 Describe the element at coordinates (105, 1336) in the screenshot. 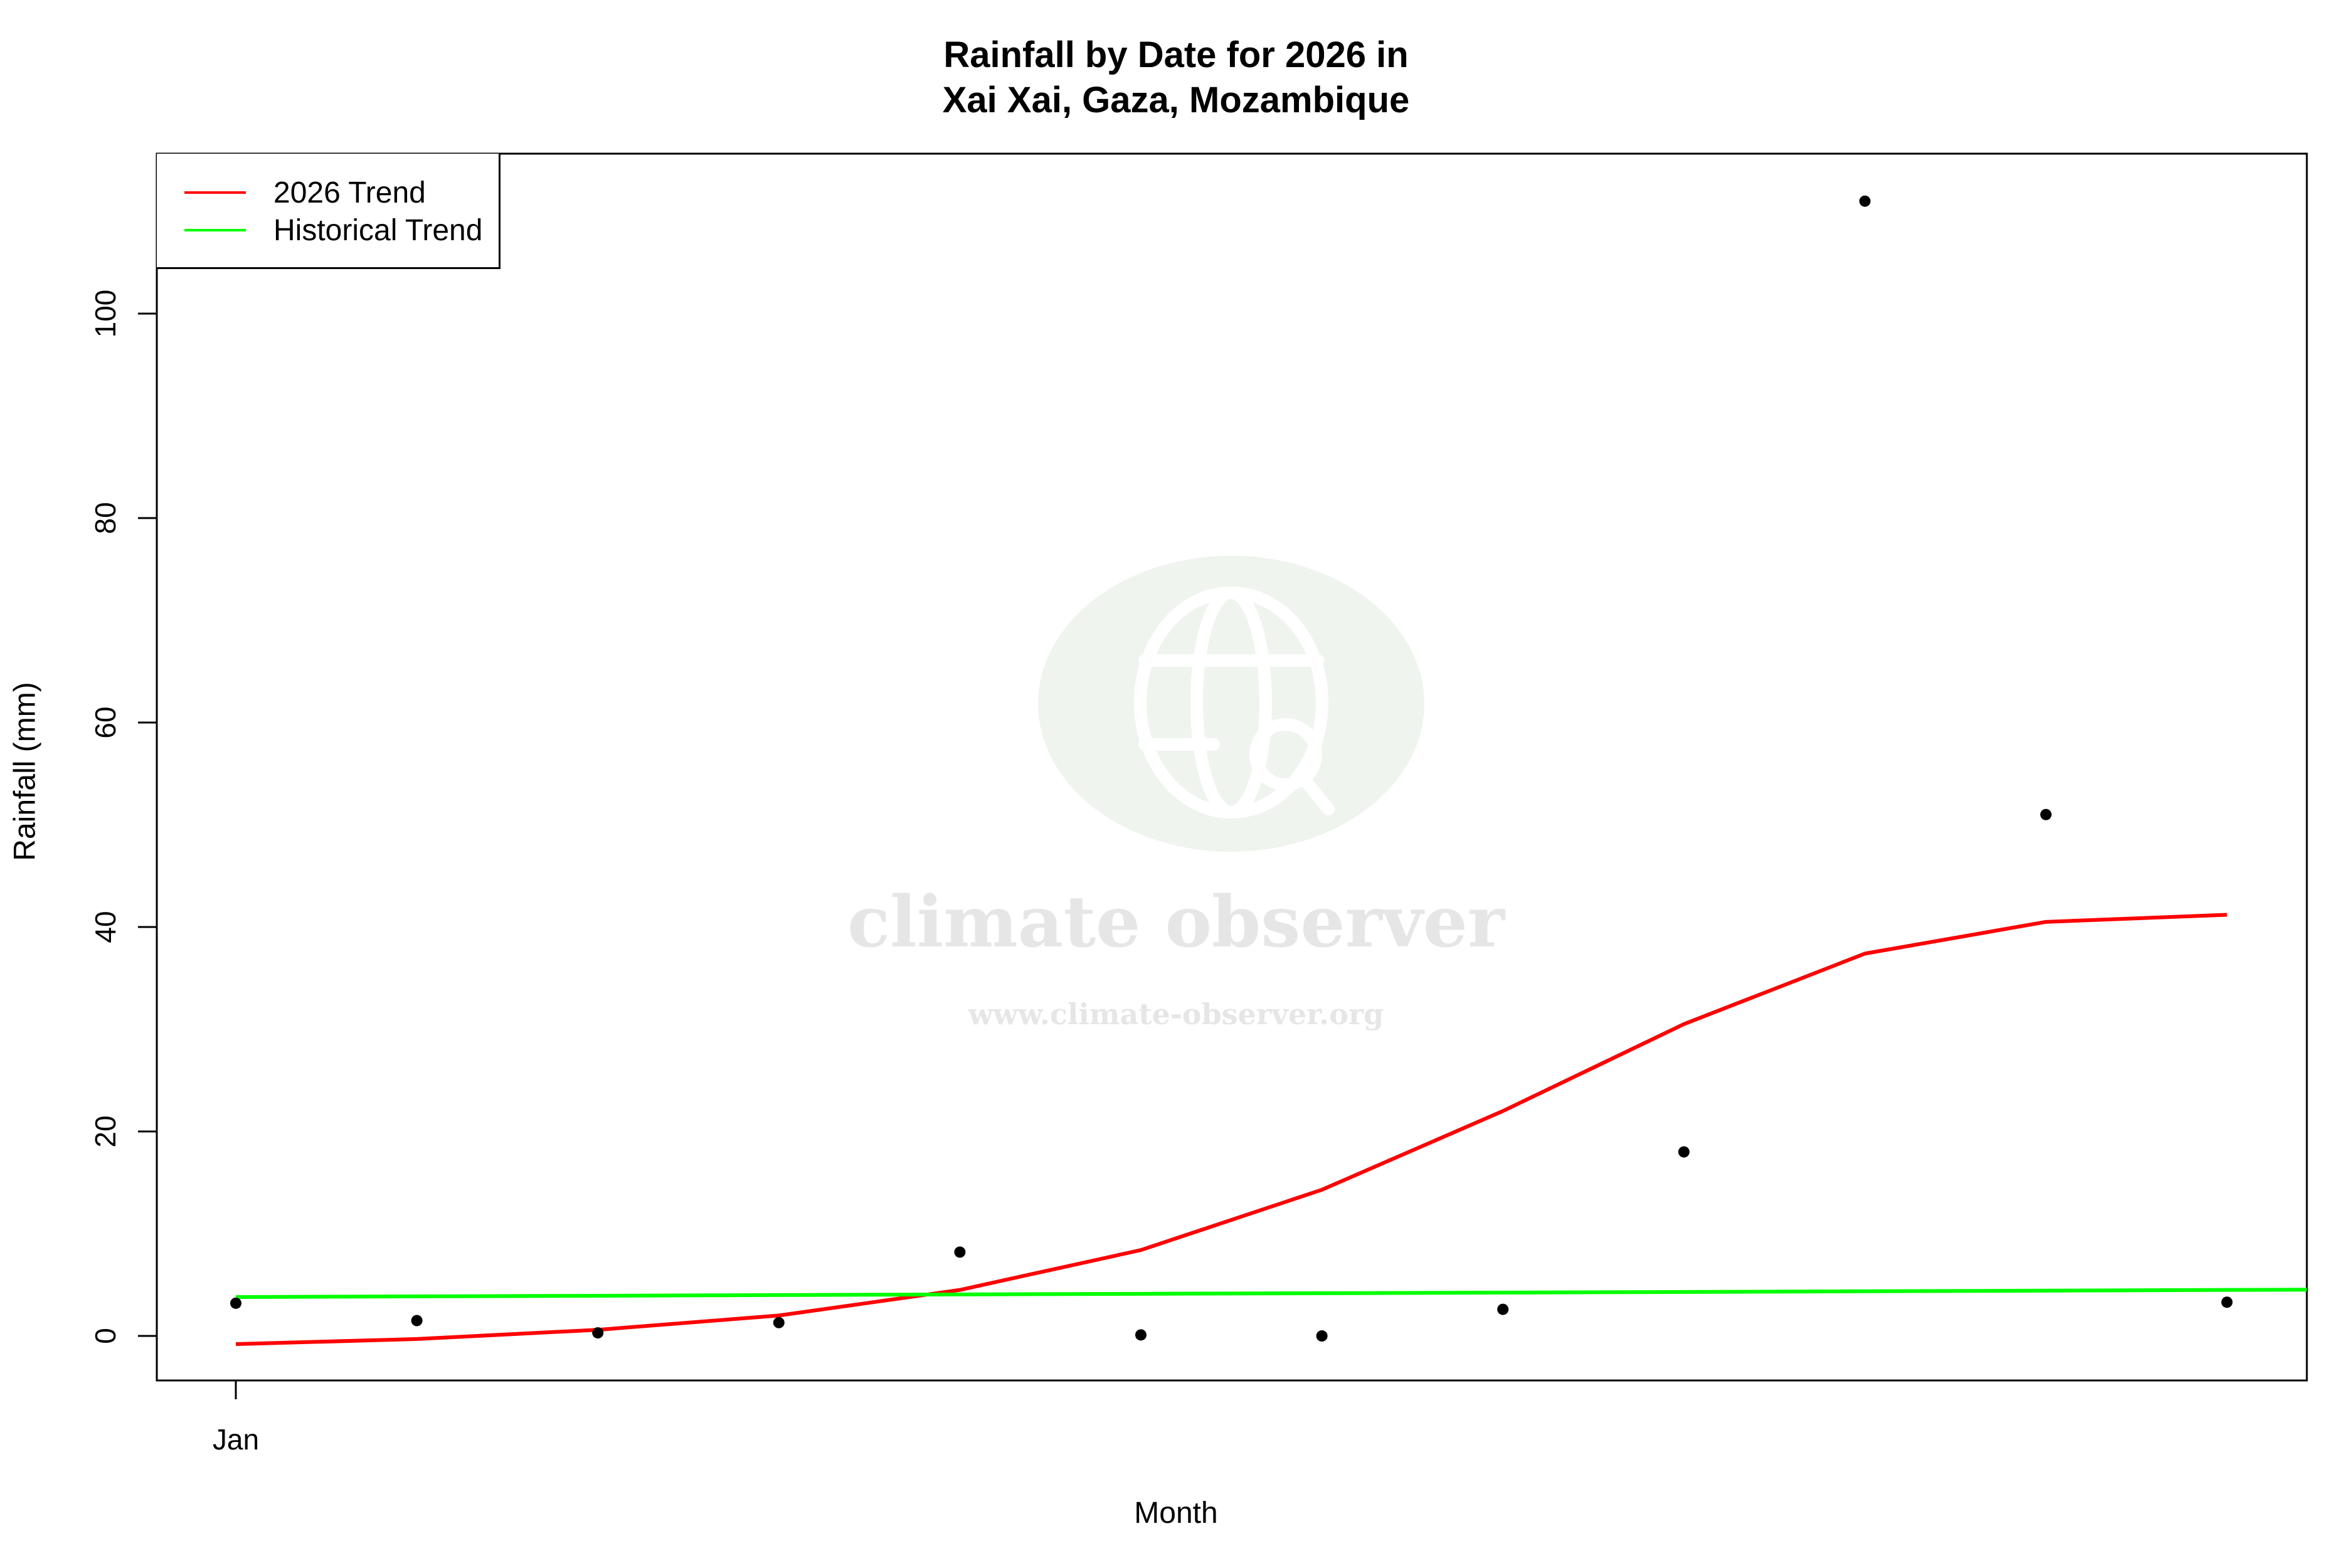

I see `y-tick-label: 0` at that location.